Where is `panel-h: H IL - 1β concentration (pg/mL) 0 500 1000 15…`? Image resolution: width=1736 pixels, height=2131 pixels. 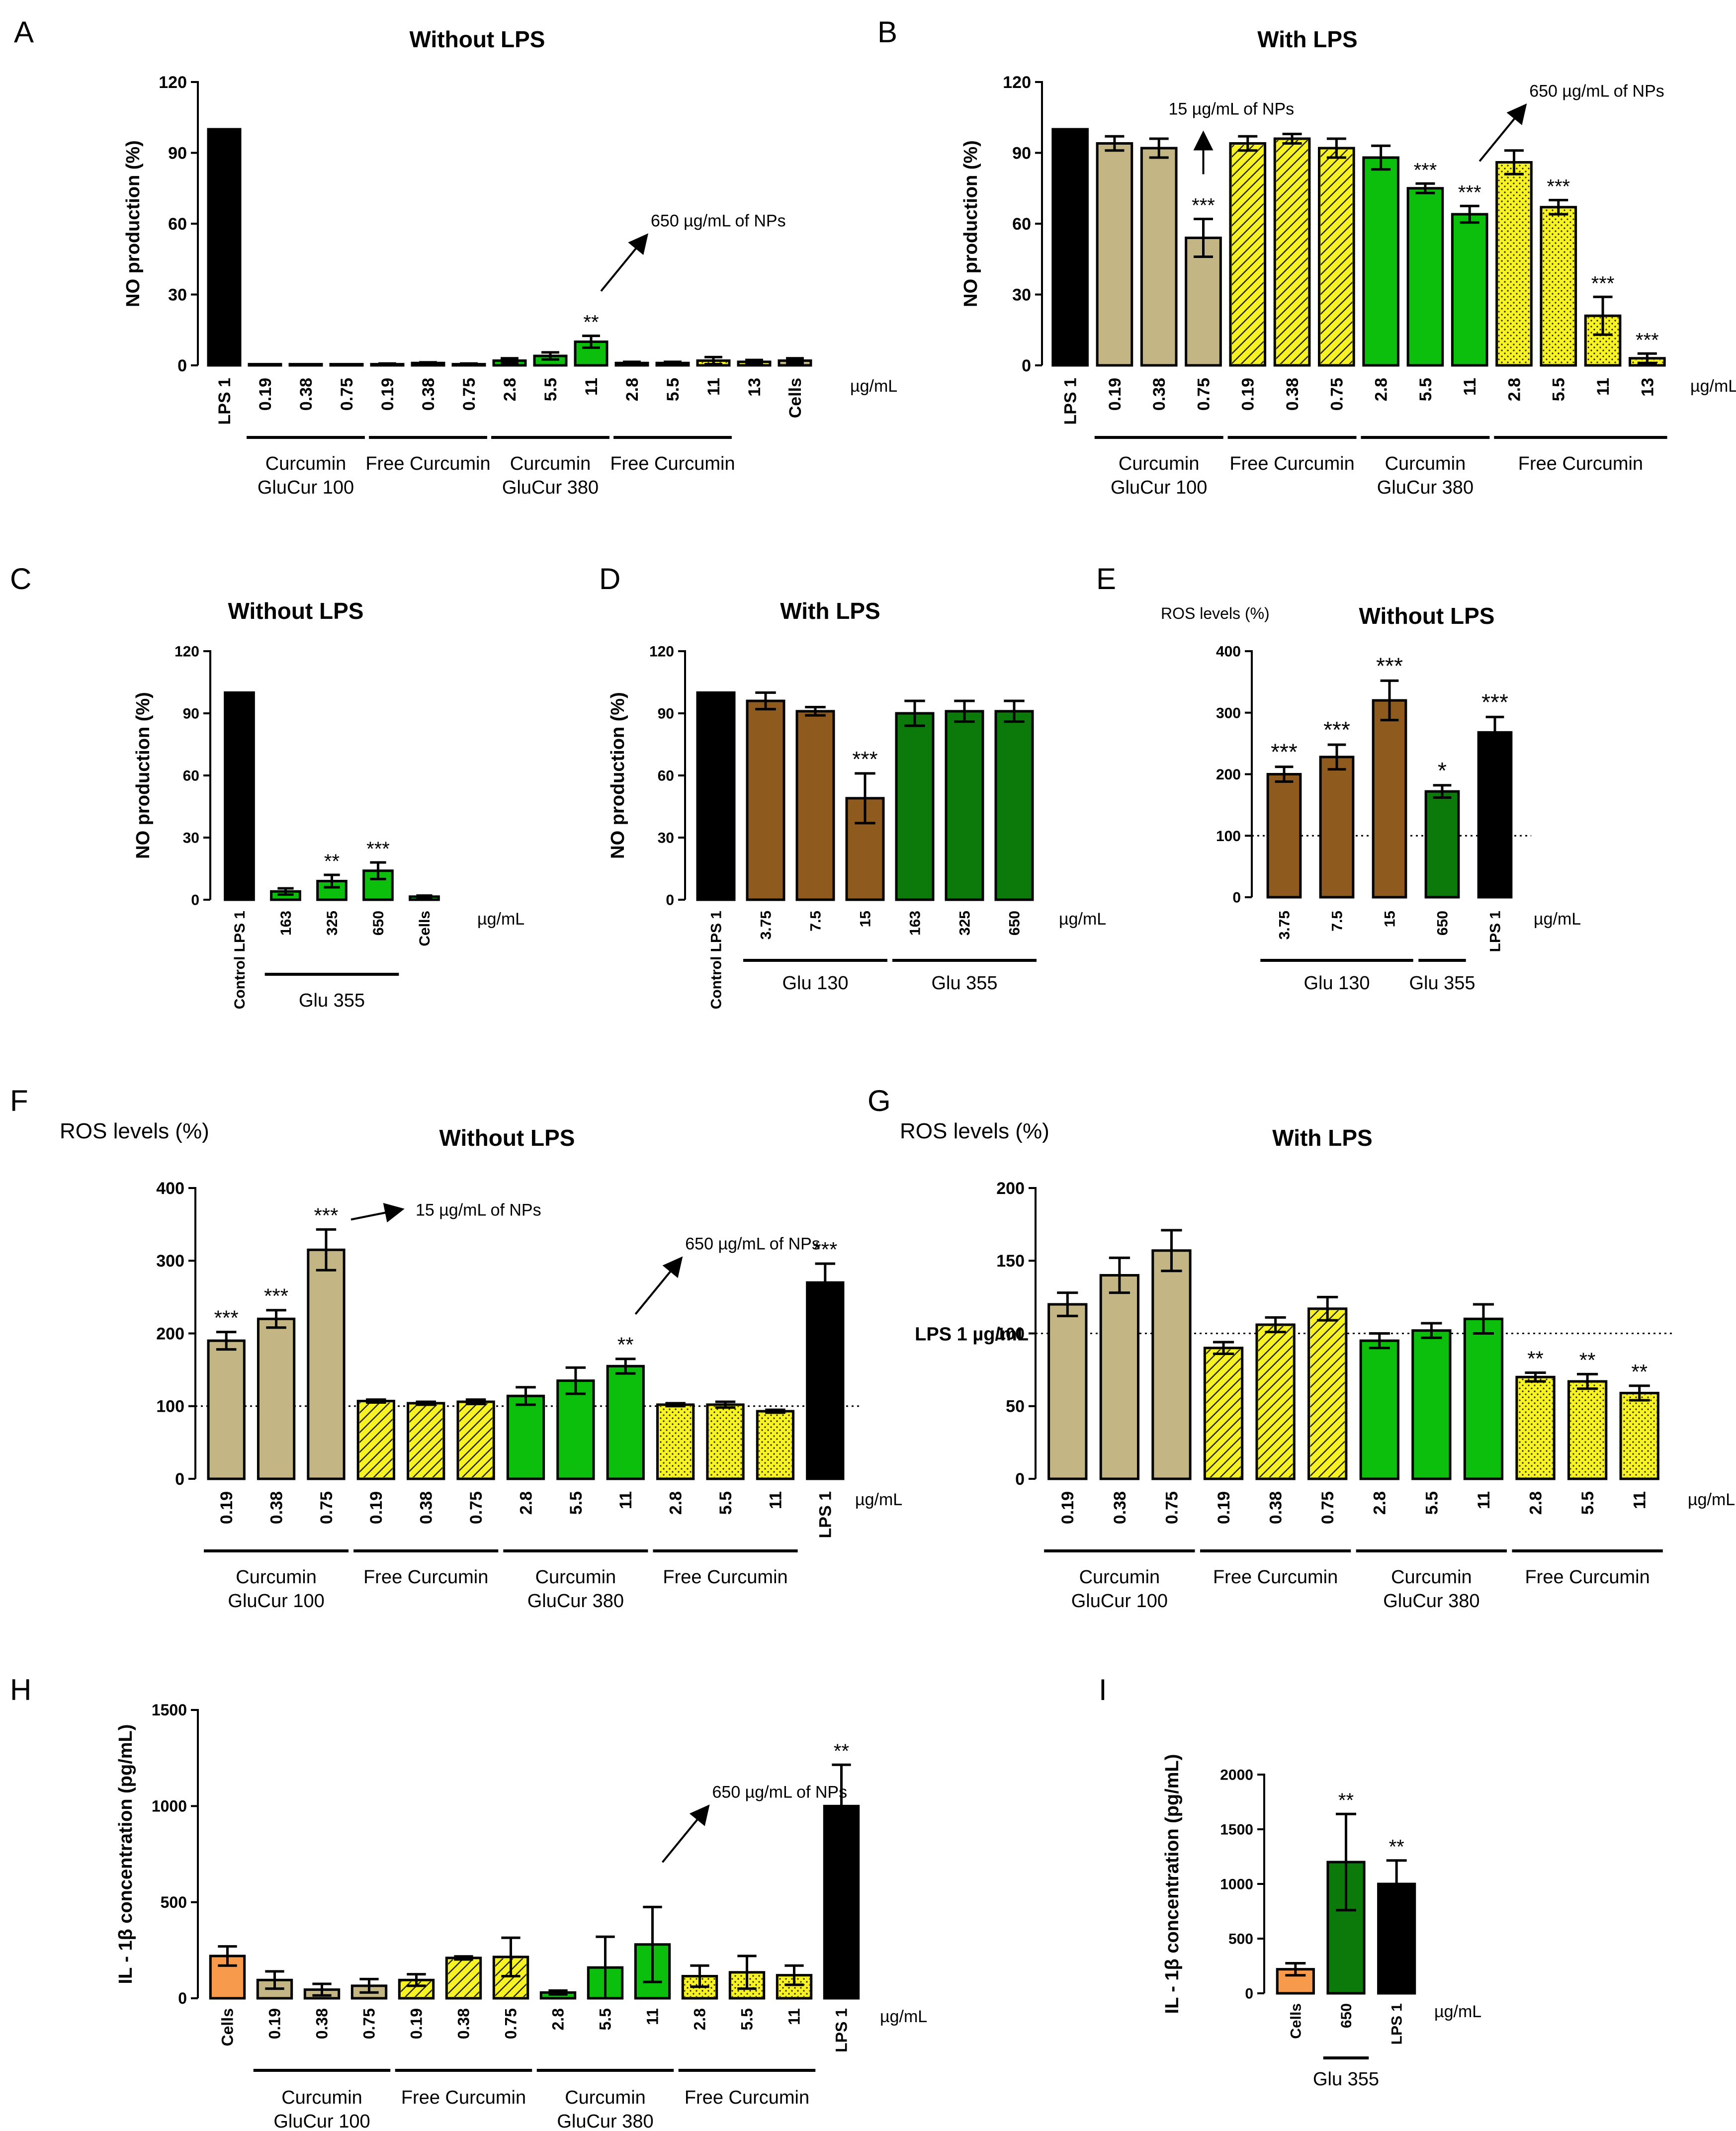 panel-h: H IL - 1β concentration (pg/mL) 0 500 1000 15… is located at coordinates (469, 1902).